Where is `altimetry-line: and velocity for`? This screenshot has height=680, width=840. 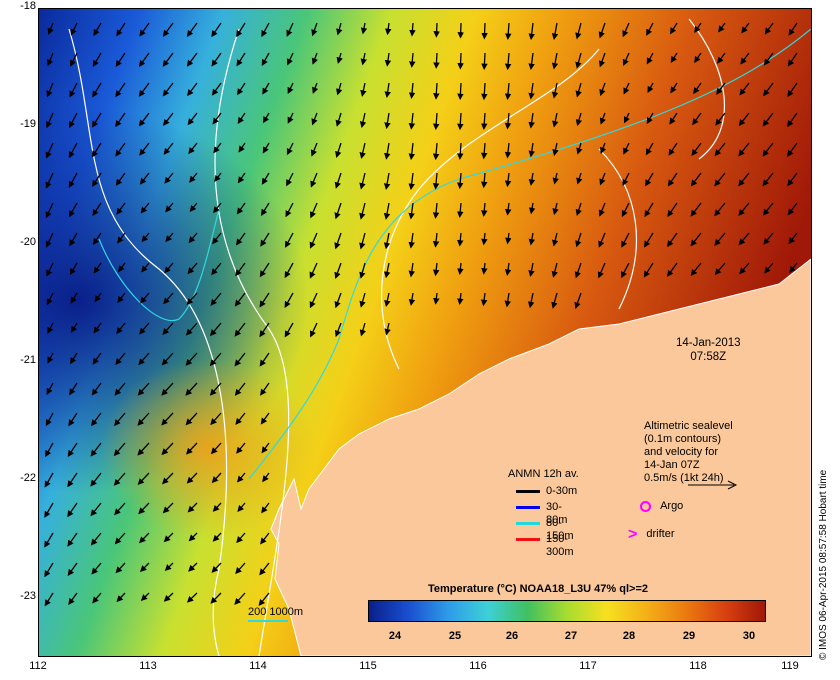
altimetry-line: and velocity for is located at coordinates (681, 452).